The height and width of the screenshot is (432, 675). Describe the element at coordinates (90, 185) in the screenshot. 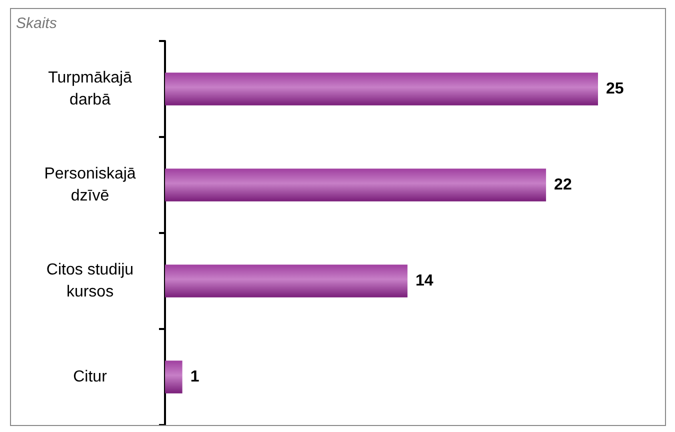

I see `y-tick-label: Personiskajā dzīvē` at that location.